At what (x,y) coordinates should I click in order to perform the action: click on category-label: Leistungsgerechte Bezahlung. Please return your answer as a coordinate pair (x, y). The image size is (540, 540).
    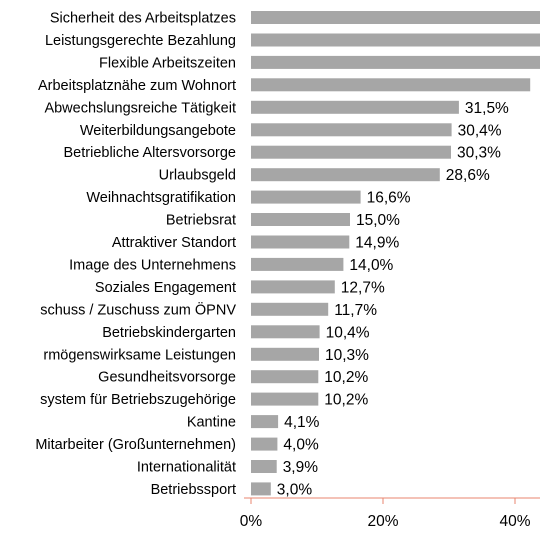
    Looking at the image, I should click on (140, 41).